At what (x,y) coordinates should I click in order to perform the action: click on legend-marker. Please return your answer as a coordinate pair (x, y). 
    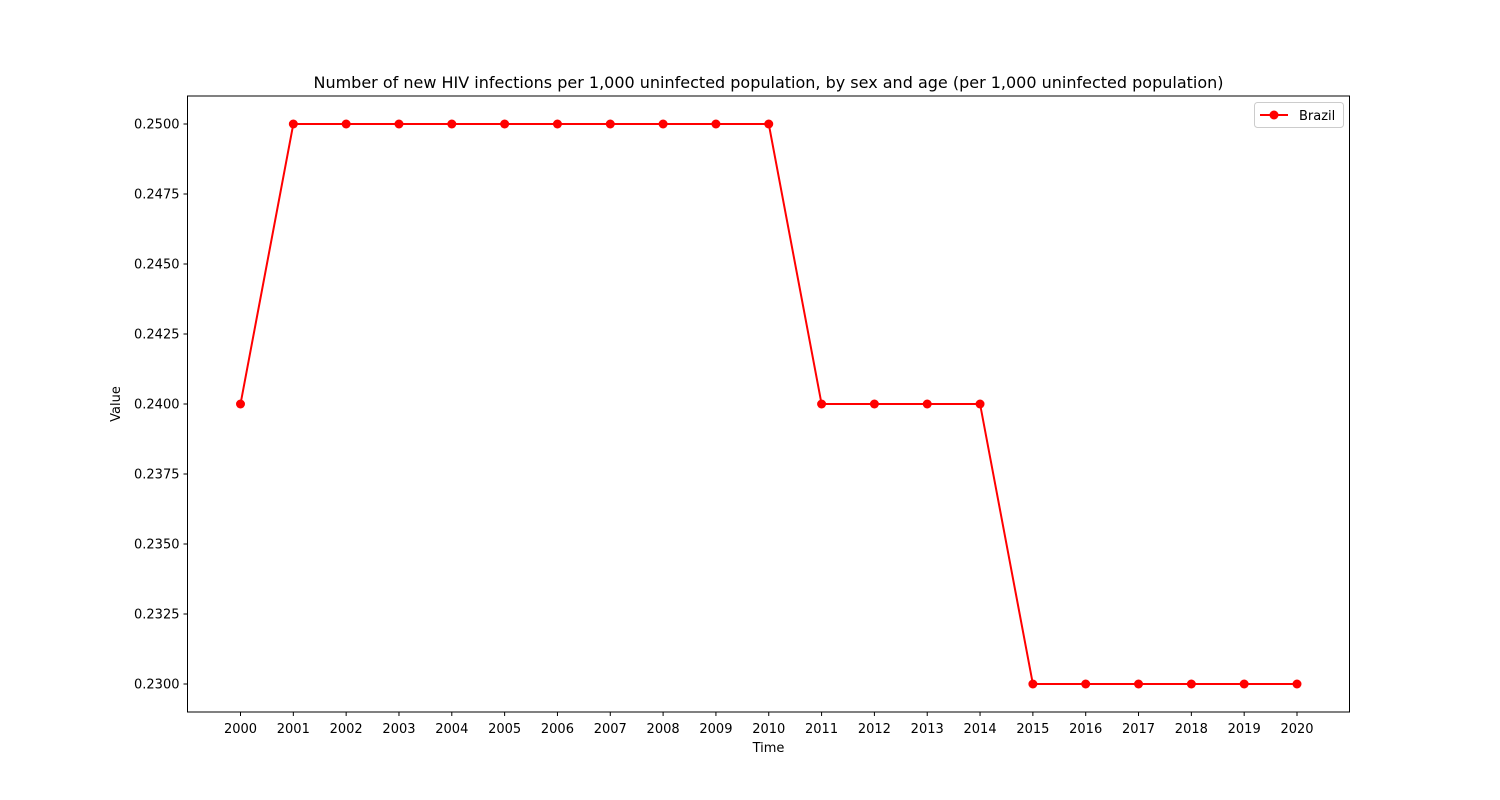
    Looking at the image, I should click on (1274, 115).